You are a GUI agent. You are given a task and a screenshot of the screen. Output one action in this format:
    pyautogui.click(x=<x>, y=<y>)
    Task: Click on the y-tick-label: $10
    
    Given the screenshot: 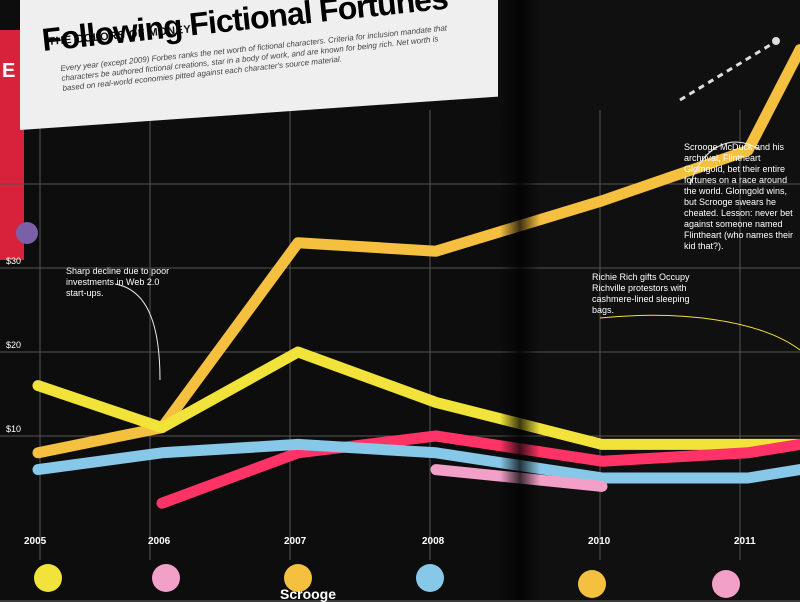 What is the action you would take?
    pyautogui.click(x=13, y=429)
    